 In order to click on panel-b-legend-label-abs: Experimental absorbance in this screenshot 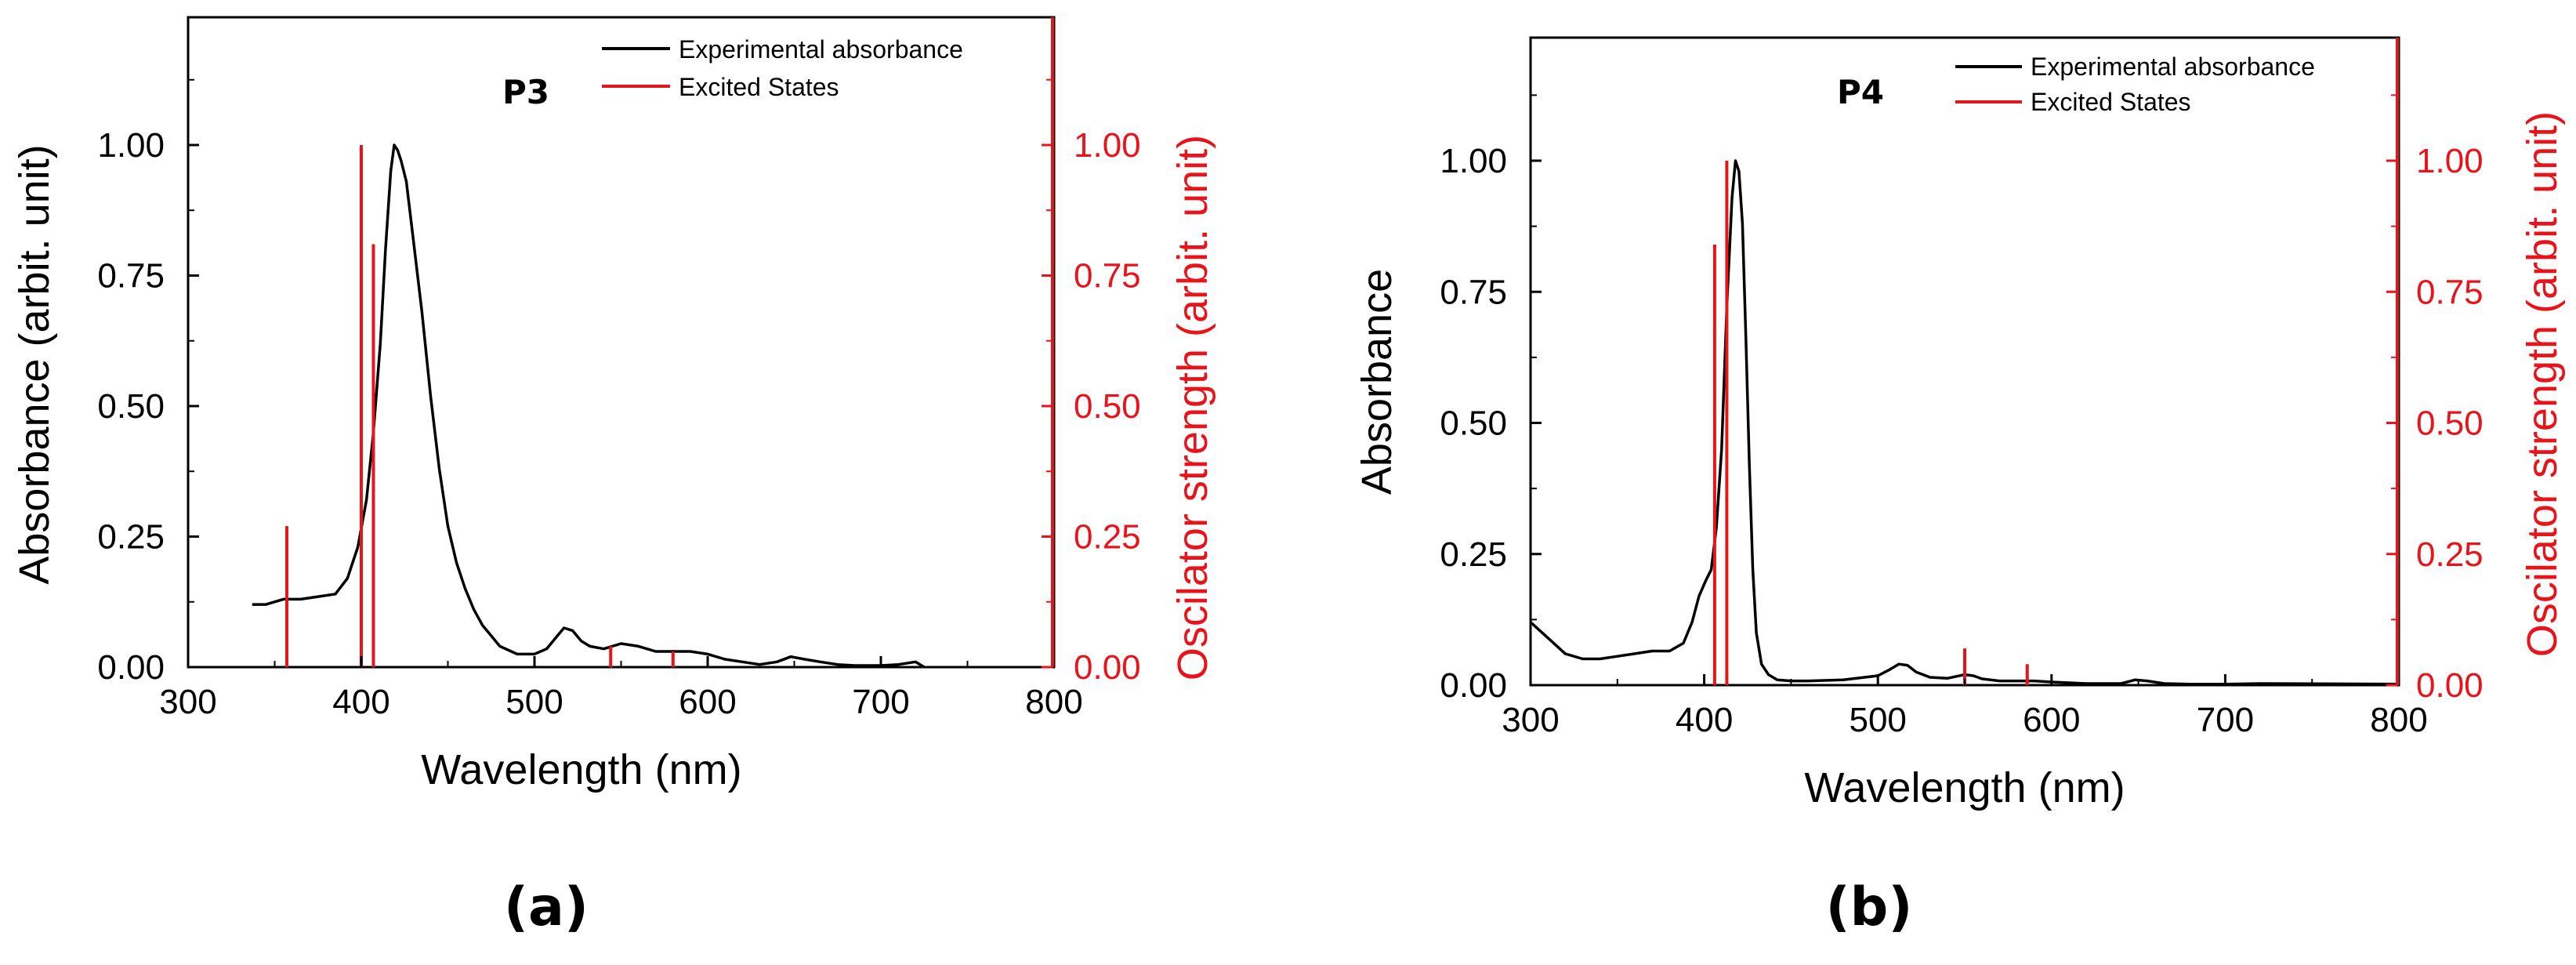, I will do `click(2173, 67)`.